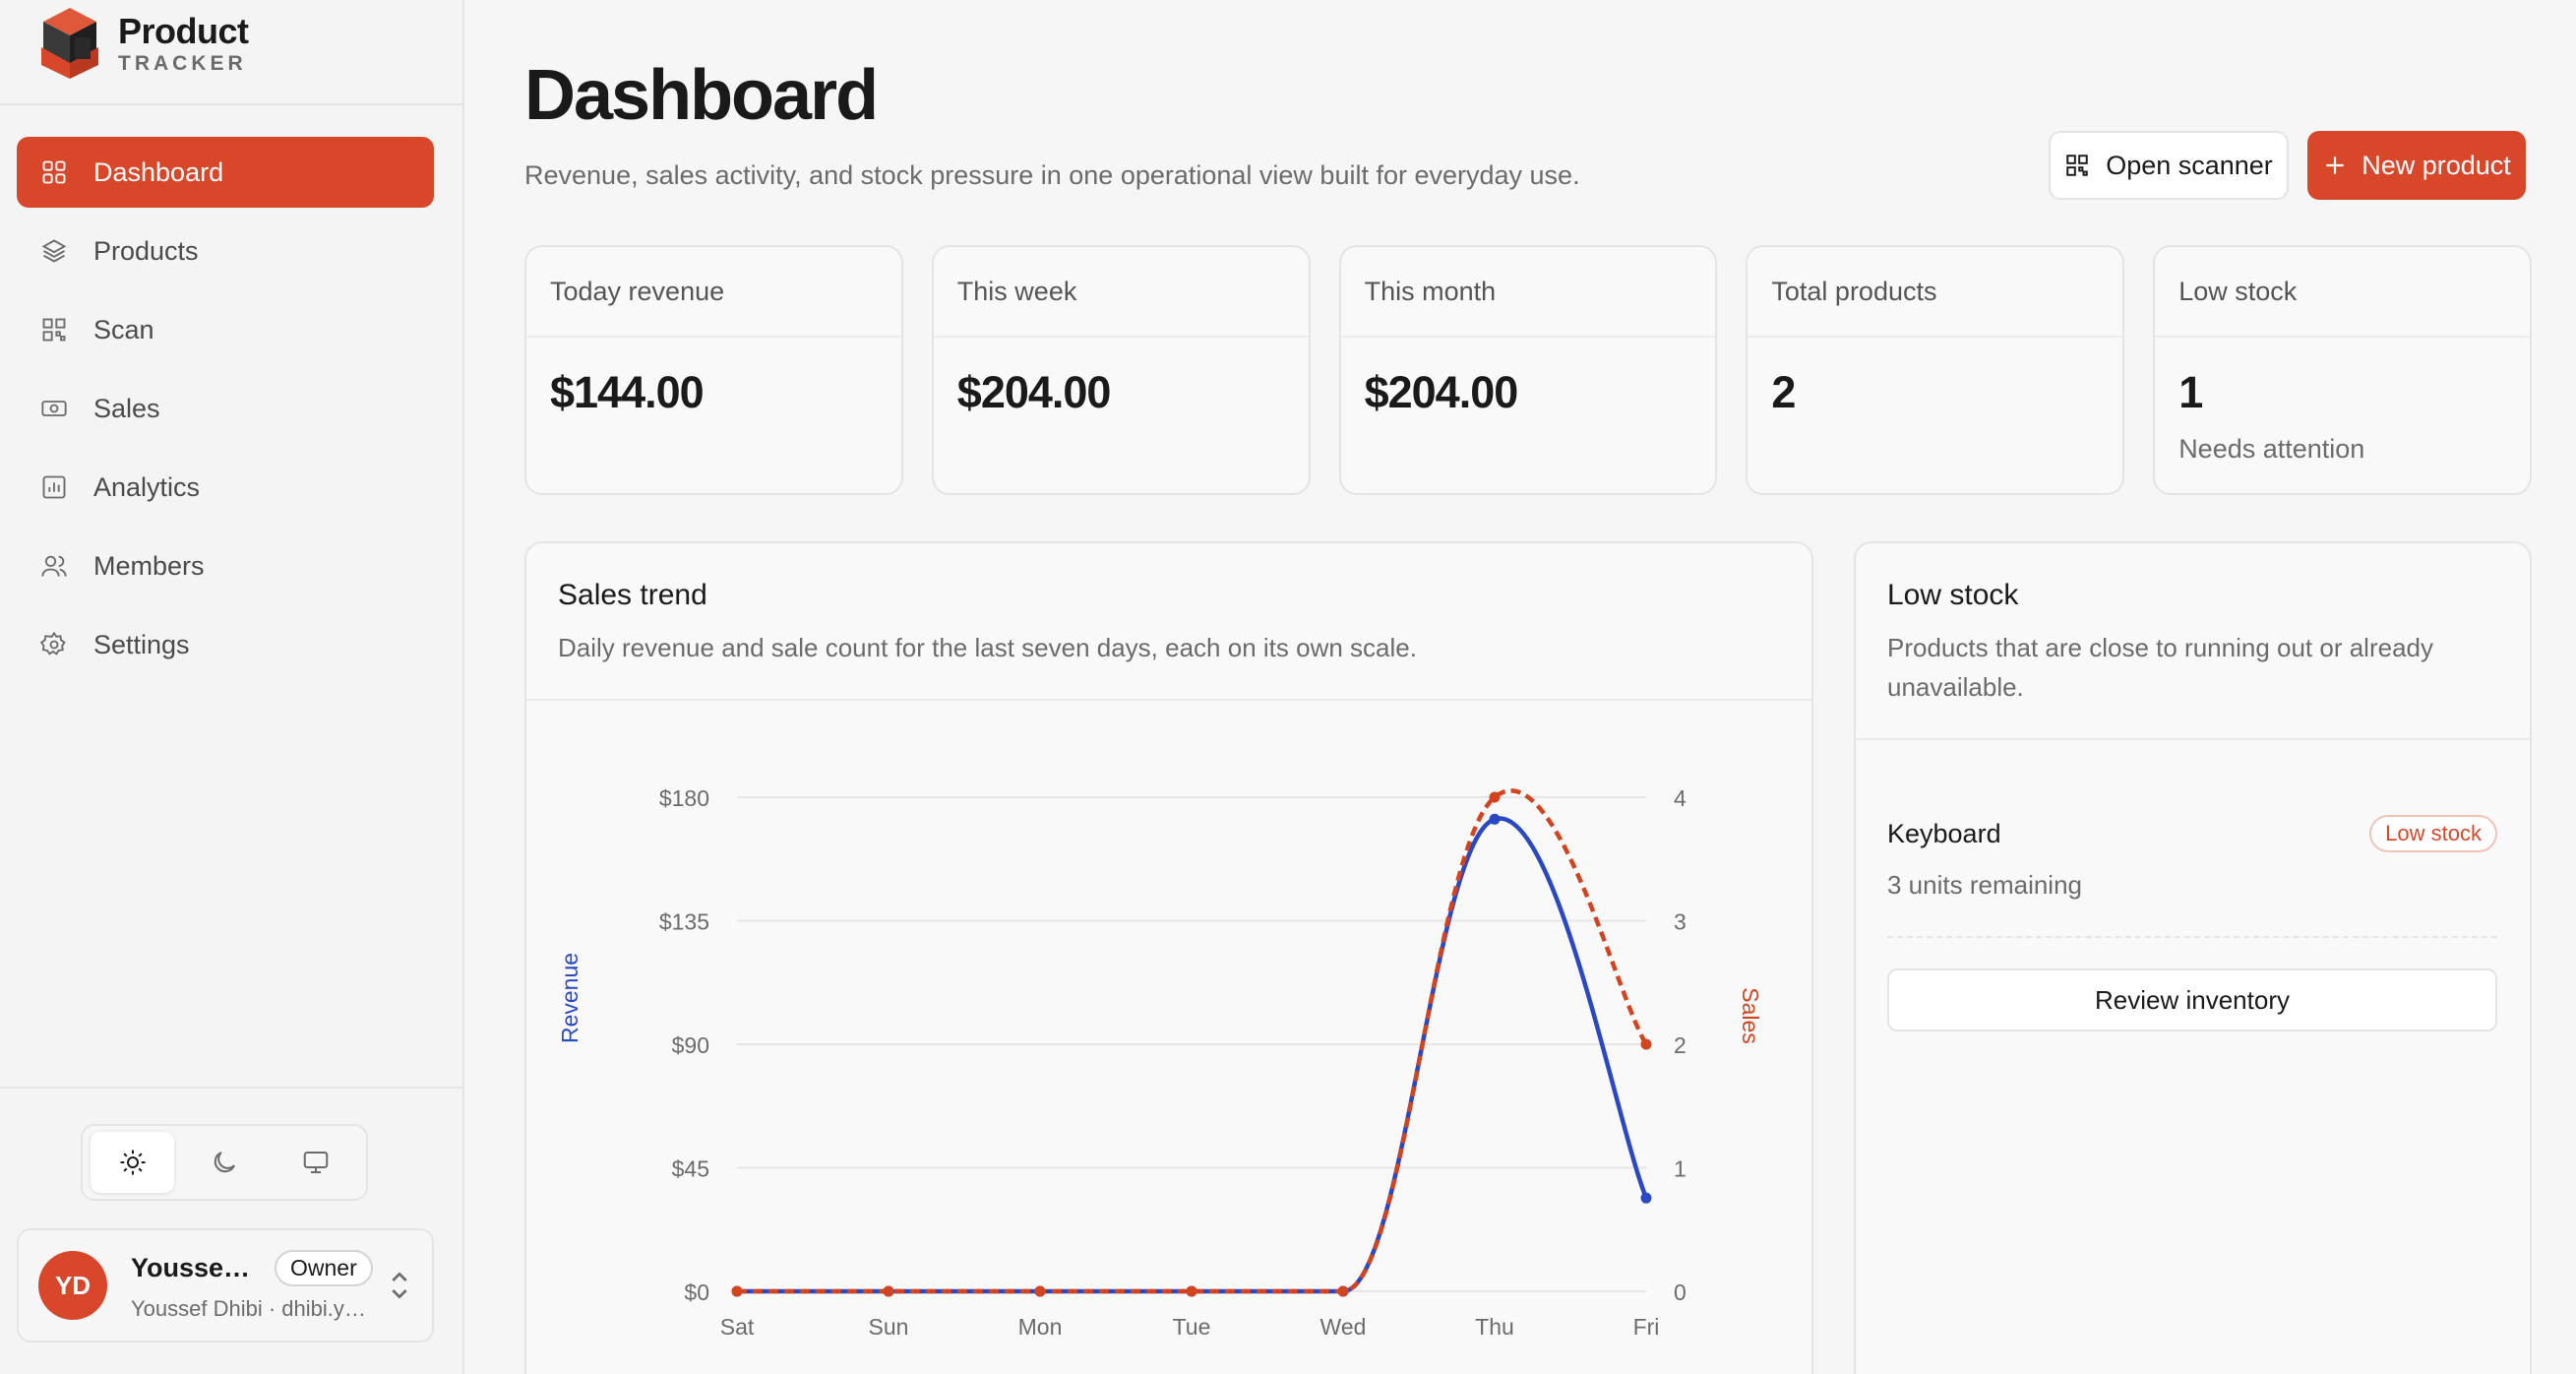  Describe the element at coordinates (54, 408) in the screenshot. I see `banknote-icon` at that location.